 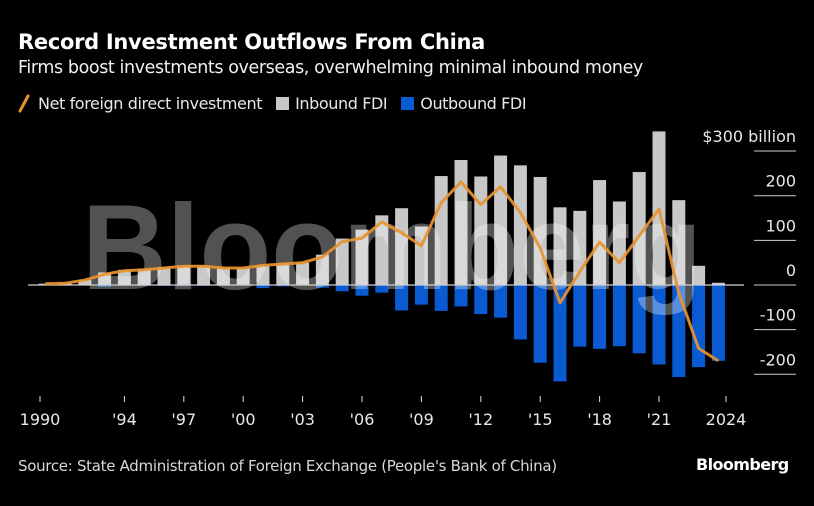 I want to click on y-tick-label: -100, so click(x=778, y=315).